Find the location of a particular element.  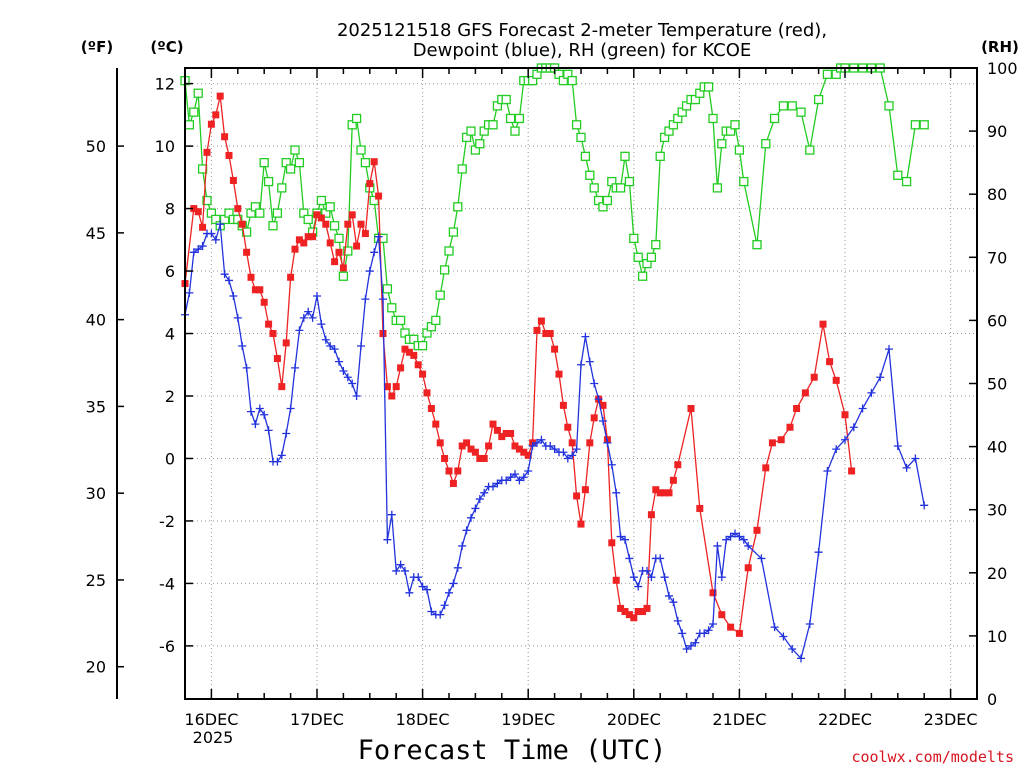

rh-tick-label: 60 is located at coordinates (997, 320).